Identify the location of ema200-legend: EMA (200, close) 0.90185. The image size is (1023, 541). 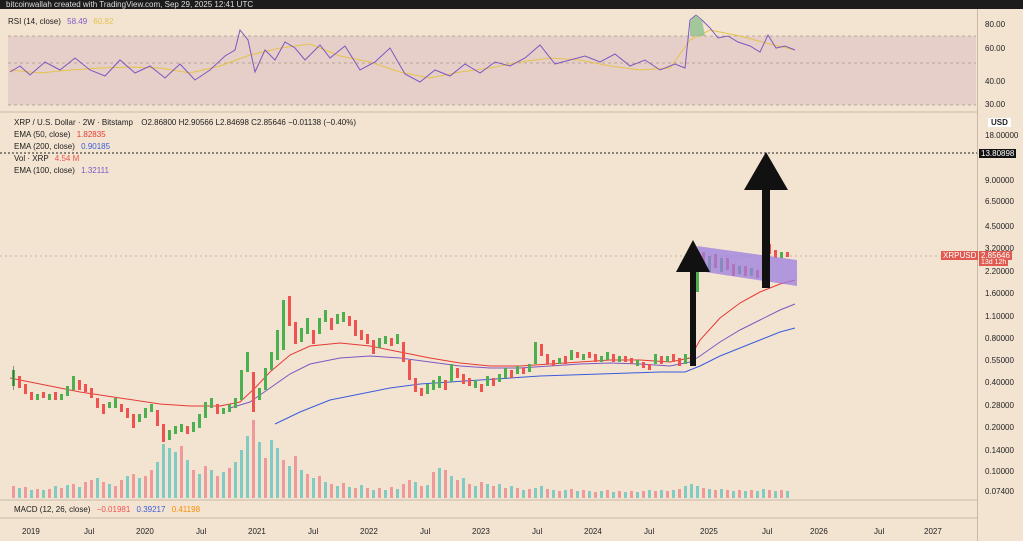
(62, 146).